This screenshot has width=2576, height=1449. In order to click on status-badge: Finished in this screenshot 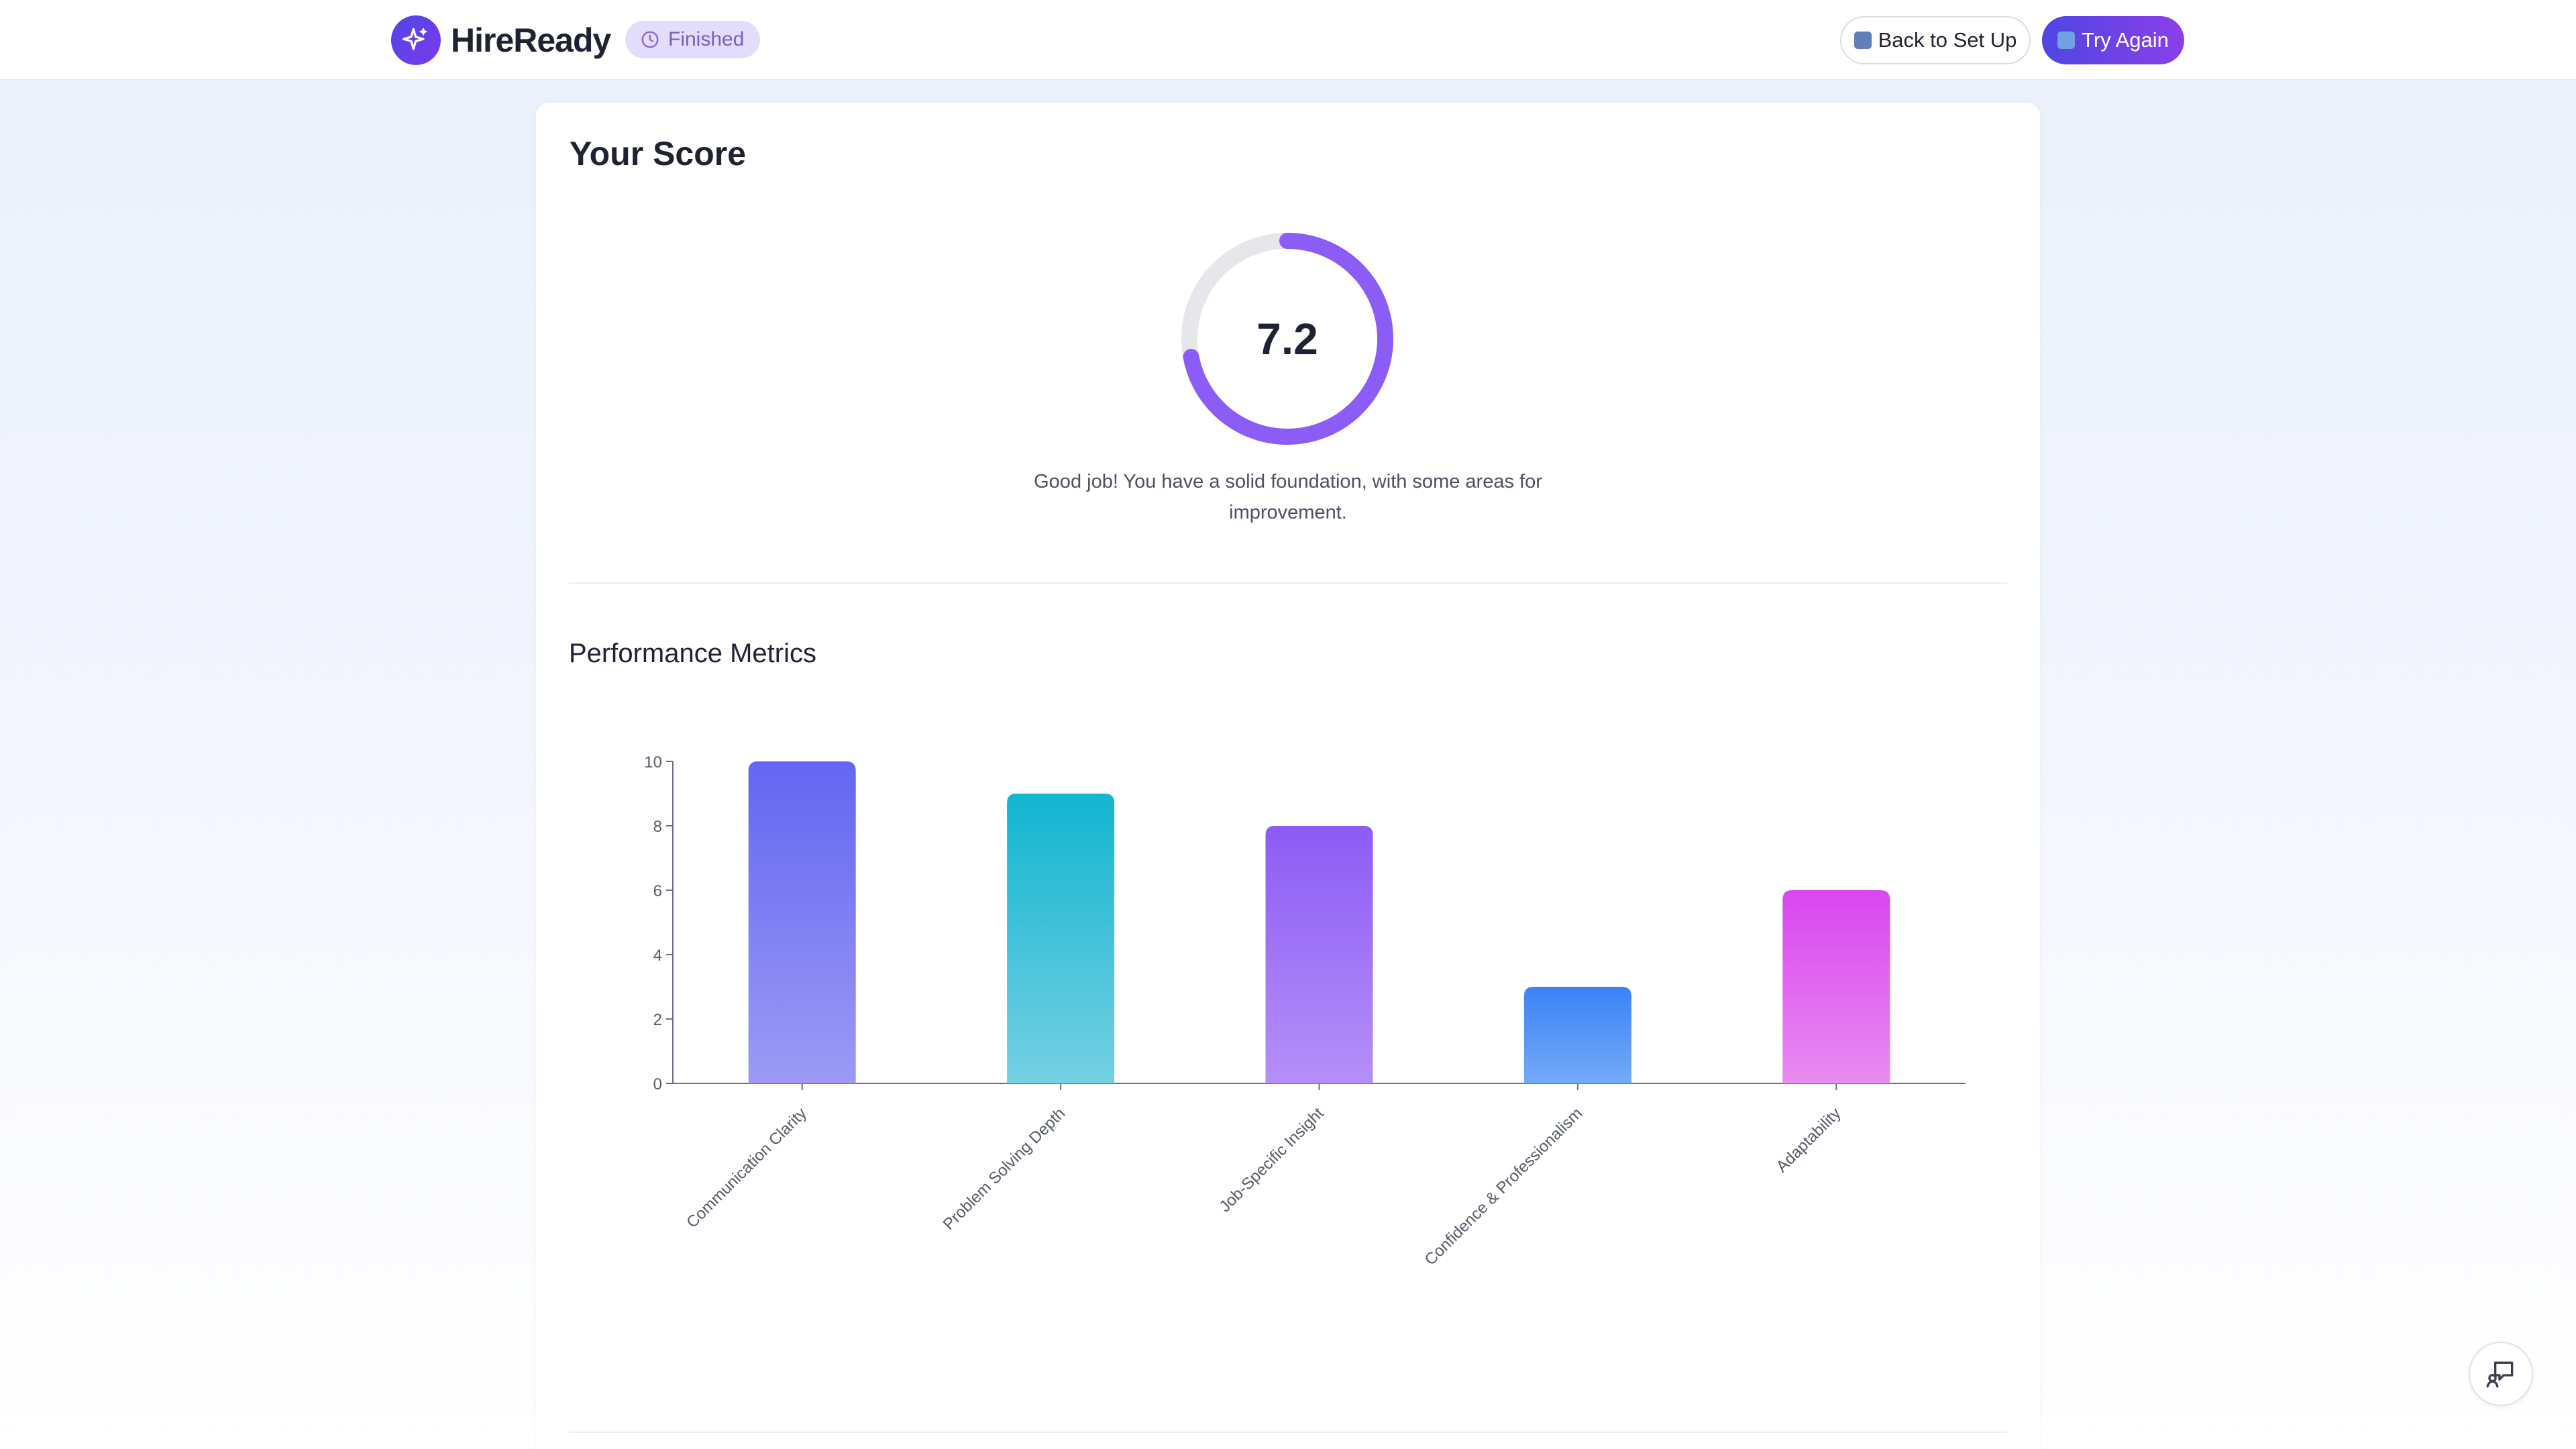, I will do `click(693, 39)`.